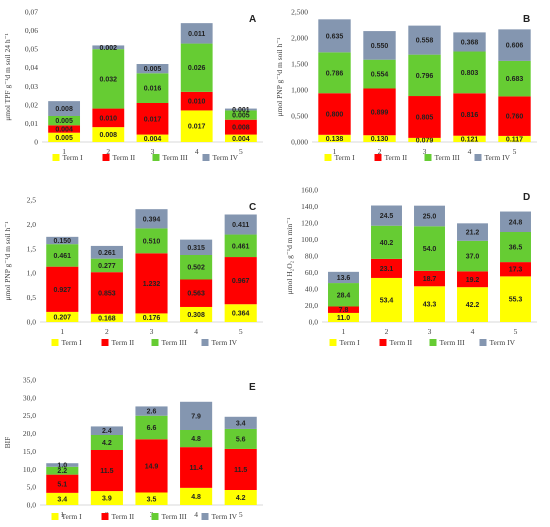  I want to click on y-tick-label: 1,5, so click(32, 248).